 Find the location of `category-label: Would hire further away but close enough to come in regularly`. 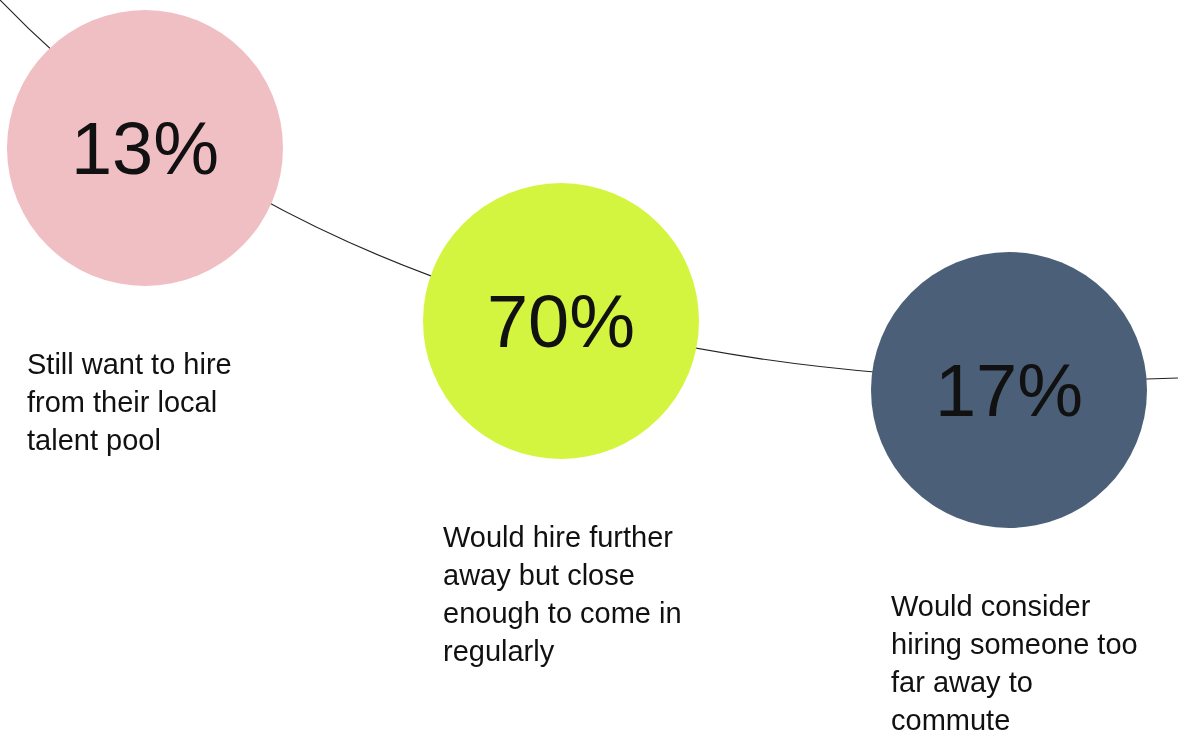

category-label: Would hire further away but close enough to come in regularly is located at coordinates (562, 594).